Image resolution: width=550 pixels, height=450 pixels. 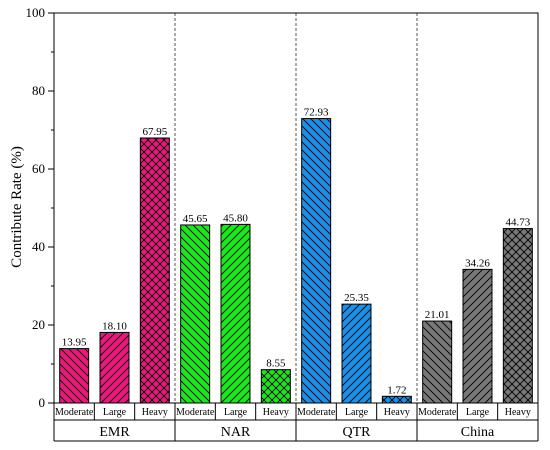 I want to click on y-tick-label: 0, so click(x=42, y=402).